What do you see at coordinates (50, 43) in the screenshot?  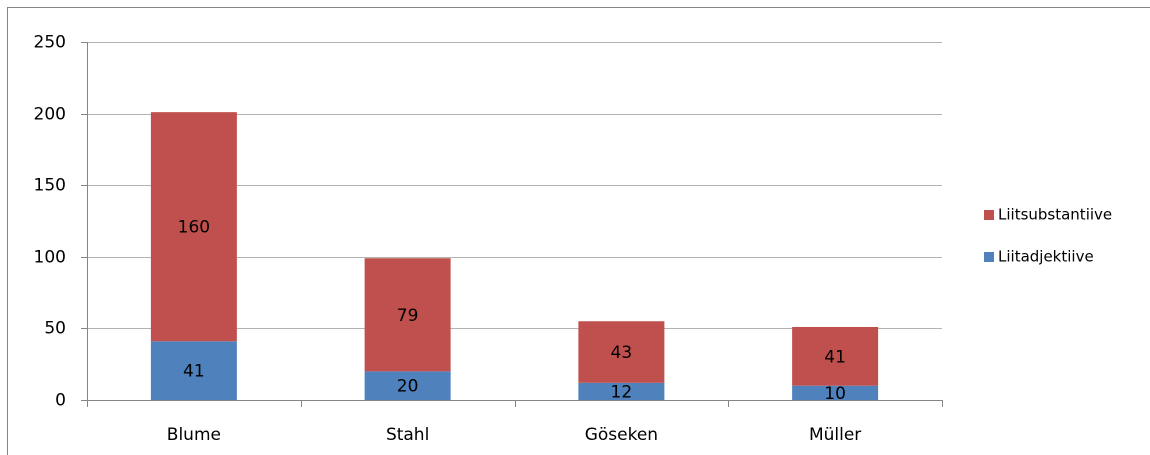 I see `y-tick-label: 250` at bounding box center [50, 43].